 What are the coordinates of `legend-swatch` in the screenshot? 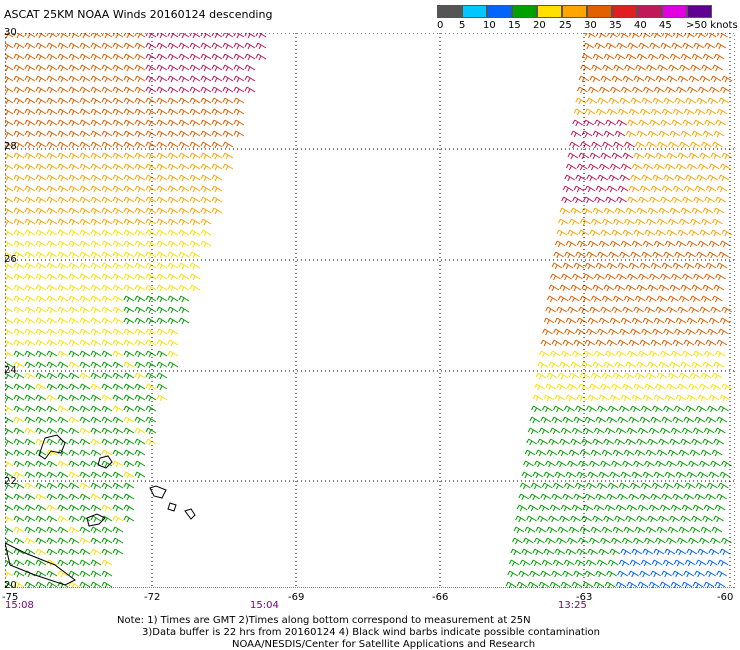 It's located at (624, 11).